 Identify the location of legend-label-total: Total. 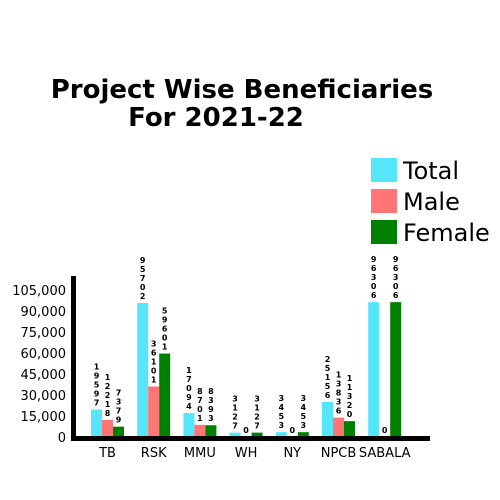
(430, 171).